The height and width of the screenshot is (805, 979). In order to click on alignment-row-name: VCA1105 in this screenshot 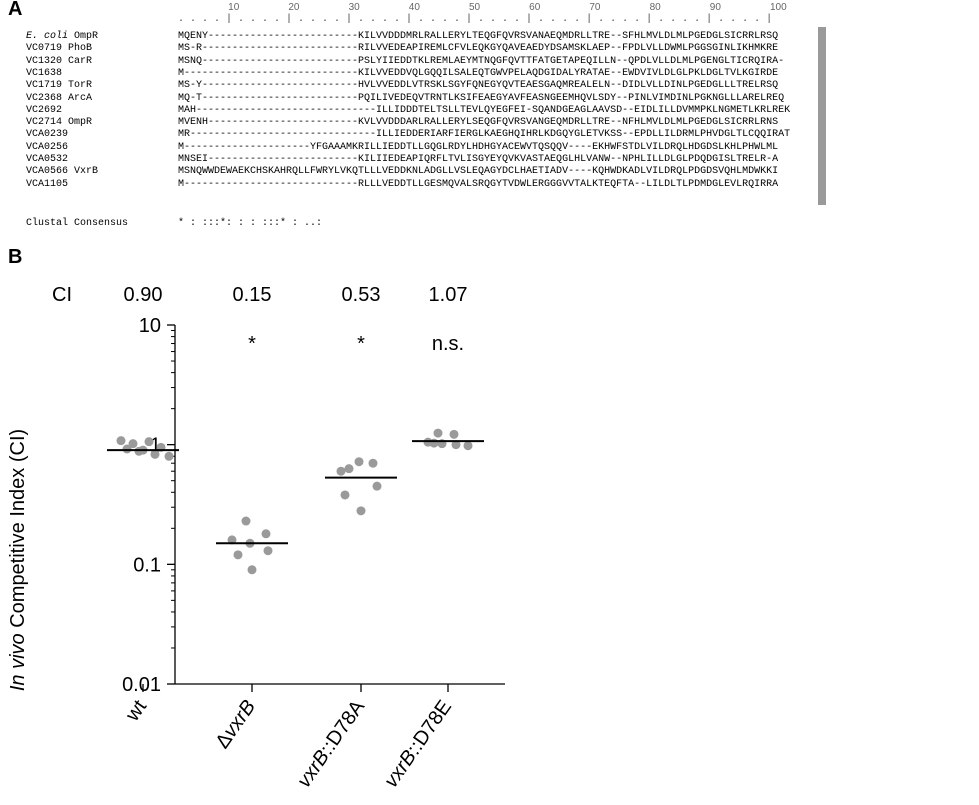, I will do `click(47, 184)`.